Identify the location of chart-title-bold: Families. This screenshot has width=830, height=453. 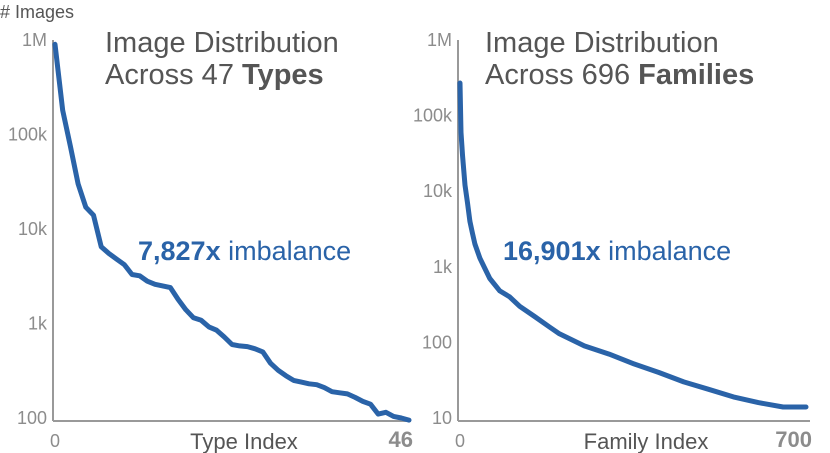
(696, 75).